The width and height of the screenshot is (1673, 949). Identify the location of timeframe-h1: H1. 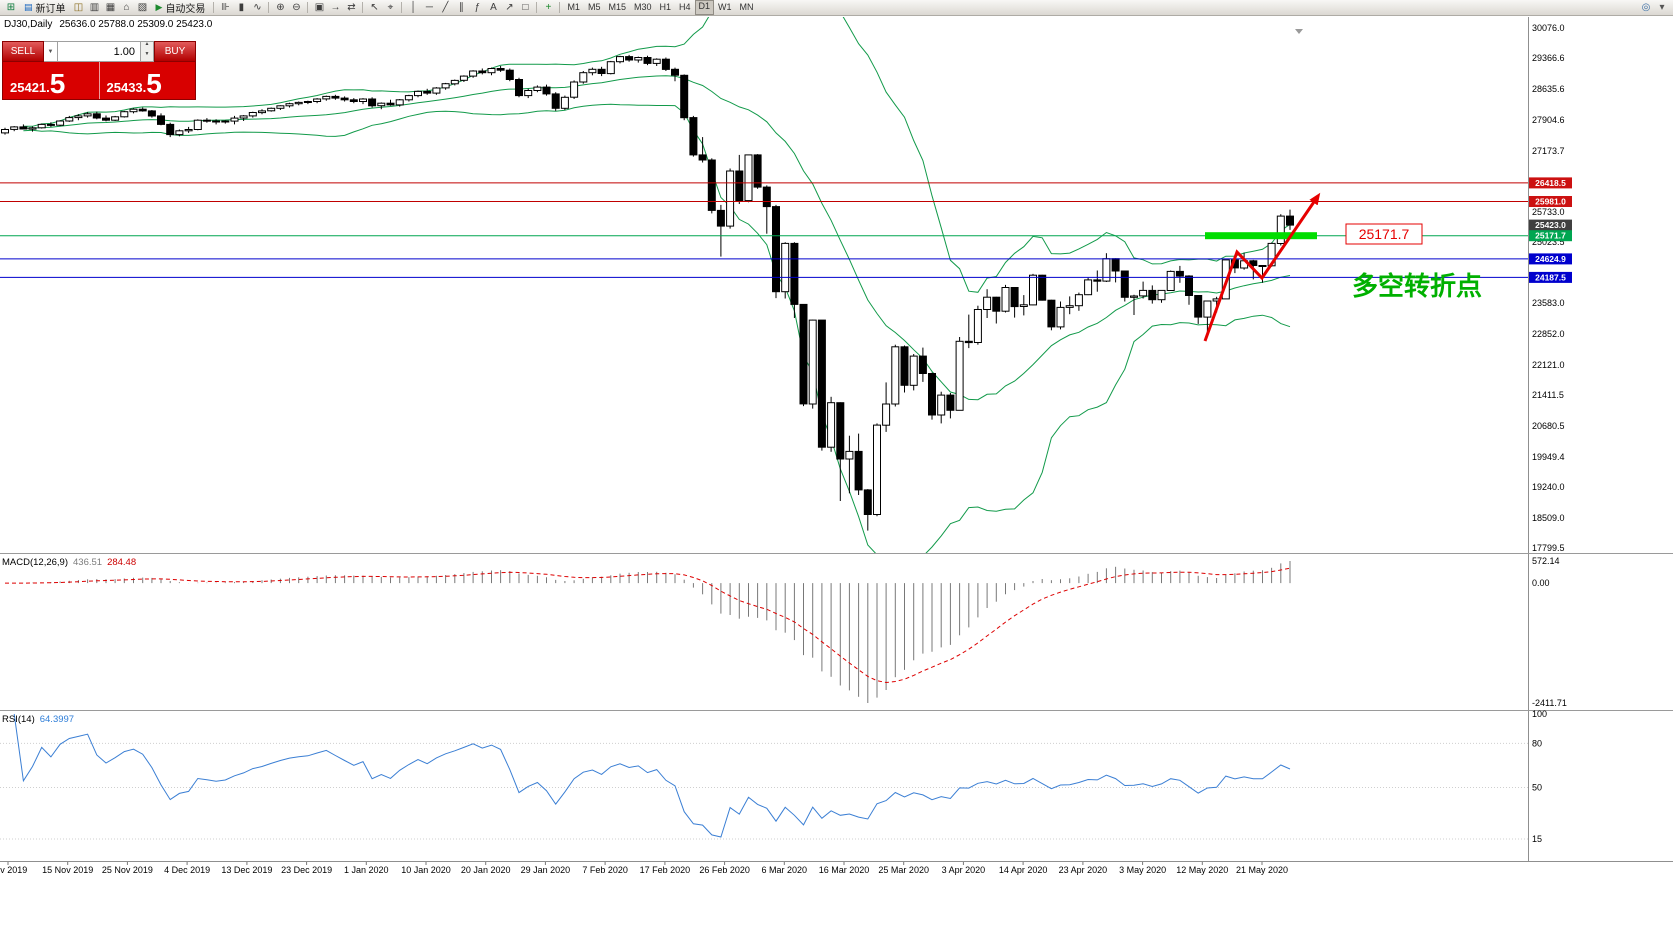
(665, 7).